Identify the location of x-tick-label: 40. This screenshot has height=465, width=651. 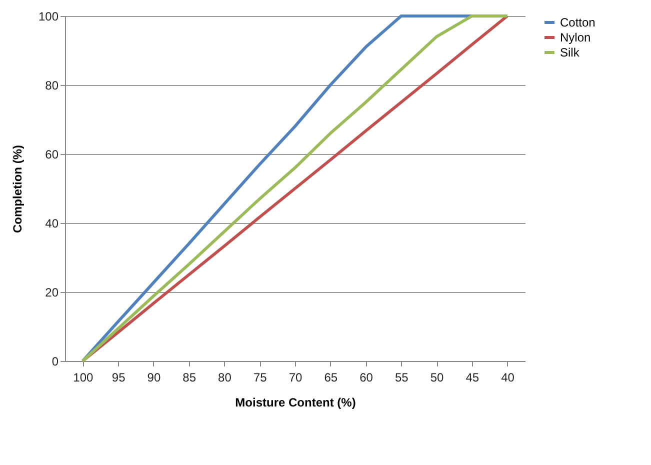
(508, 377).